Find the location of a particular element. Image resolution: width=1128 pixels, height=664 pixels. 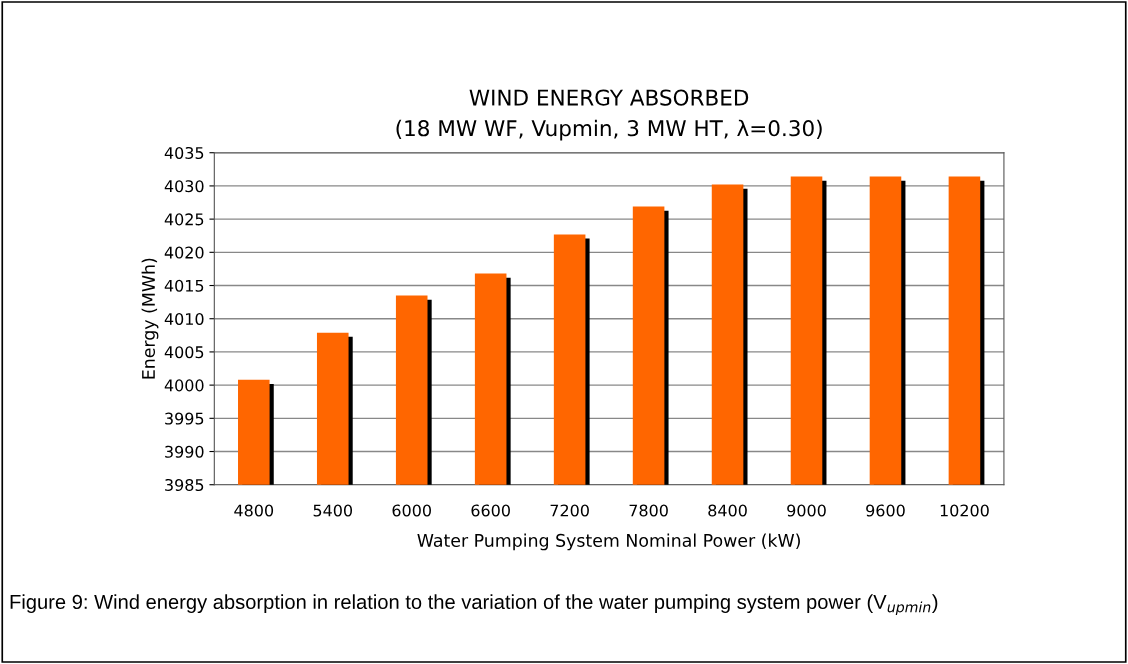

x-axis-title: Water Pumping System Nominal Power (kW) is located at coordinates (608, 542).